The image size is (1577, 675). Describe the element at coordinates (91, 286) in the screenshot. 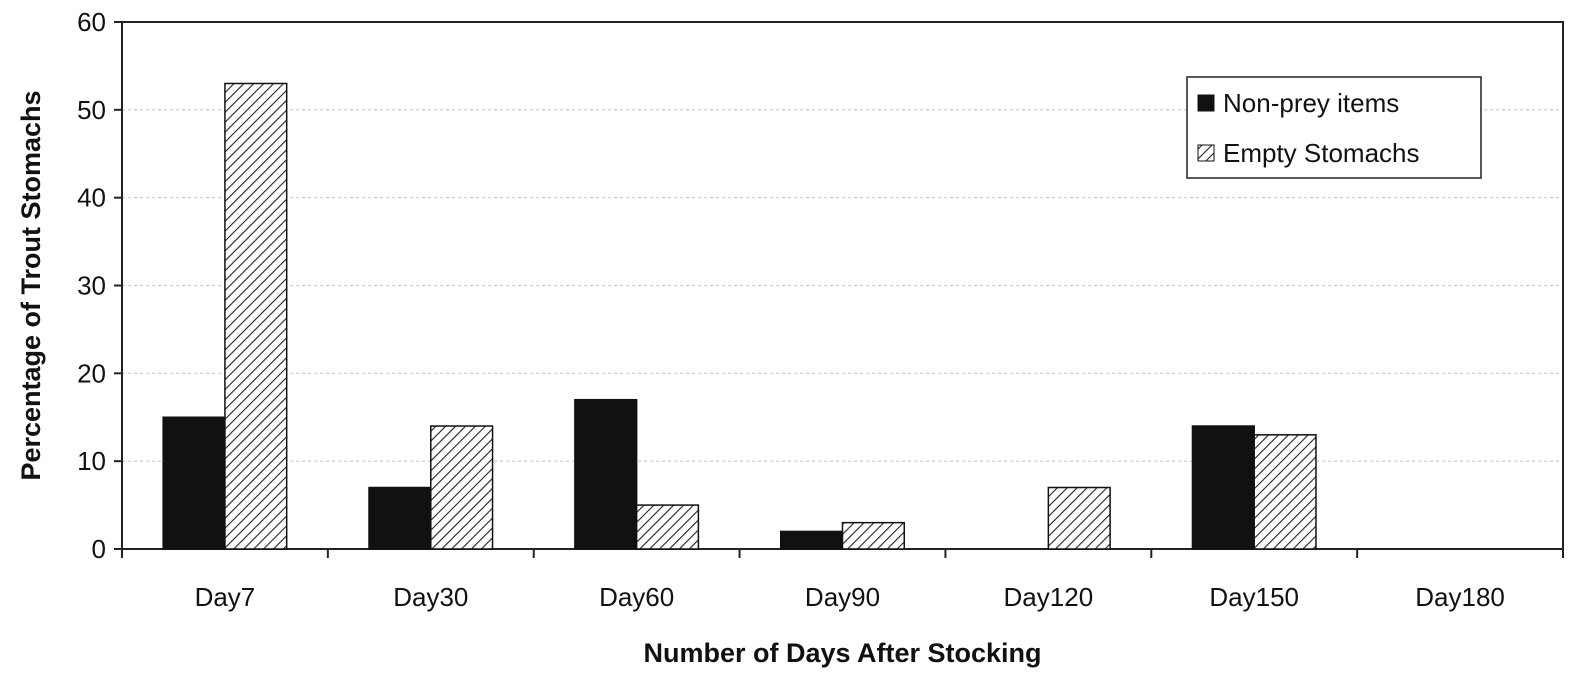

I see `y-tick-label: 30` at that location.